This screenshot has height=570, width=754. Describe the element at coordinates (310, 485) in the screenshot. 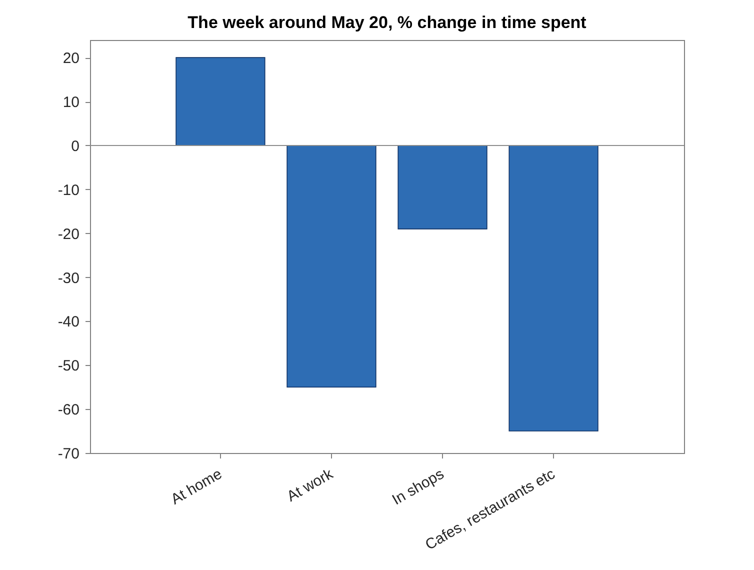

I see `x-tick-label: At work` at that location.